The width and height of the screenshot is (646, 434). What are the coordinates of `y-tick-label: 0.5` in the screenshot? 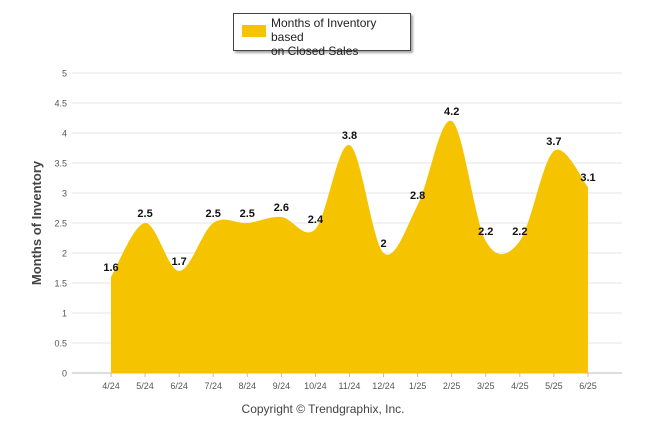 It's located at (60, 344).